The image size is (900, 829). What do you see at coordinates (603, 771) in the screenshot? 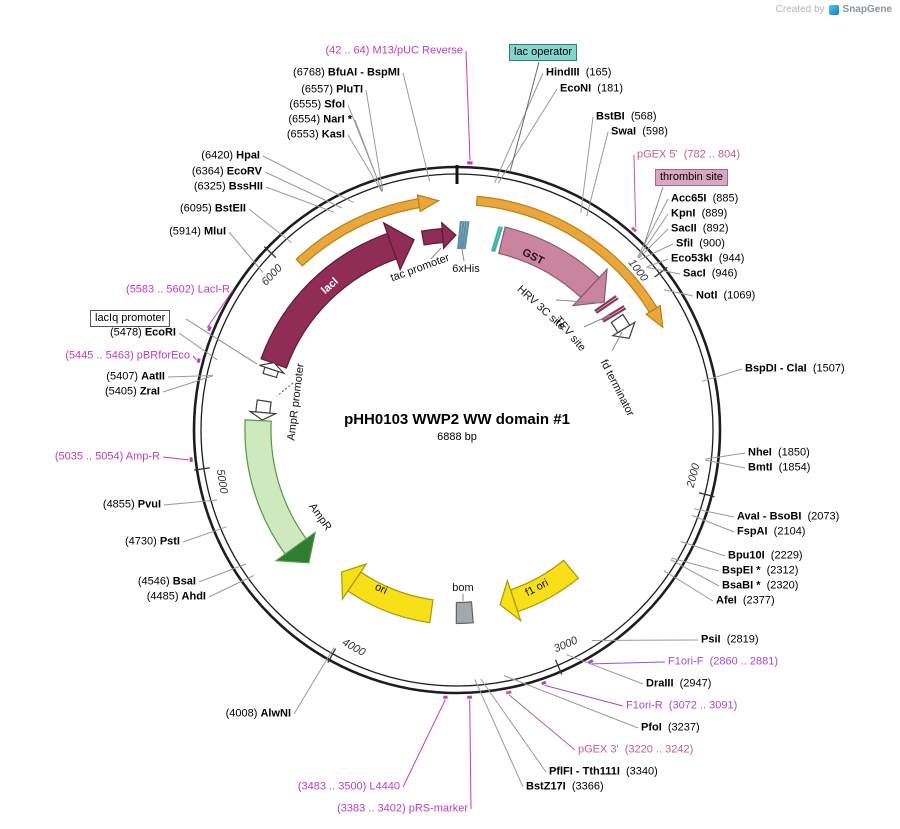
I see `site-label-pflfi-tth111i: PflFI - Tth111I (3340)` at bounding box center [603, 771].